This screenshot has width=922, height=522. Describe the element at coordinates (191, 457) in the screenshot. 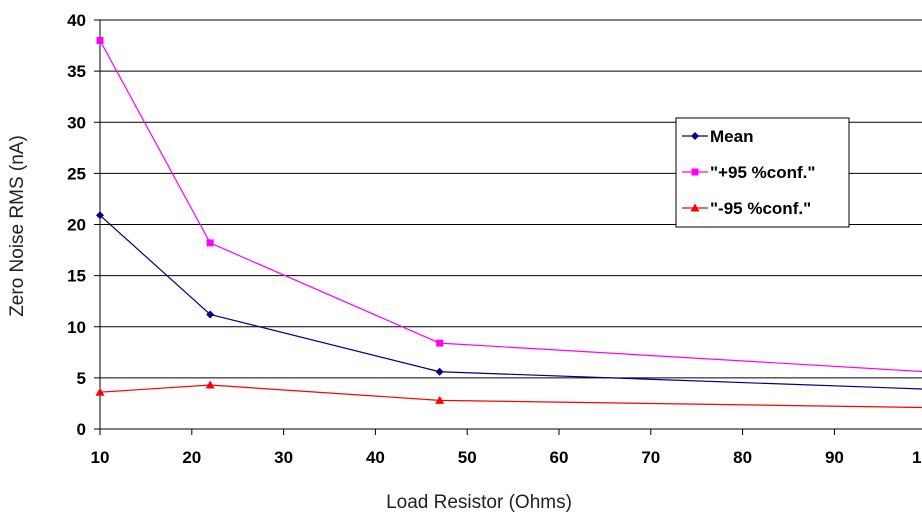

I see `x-tick-label-20: 20` at that location.